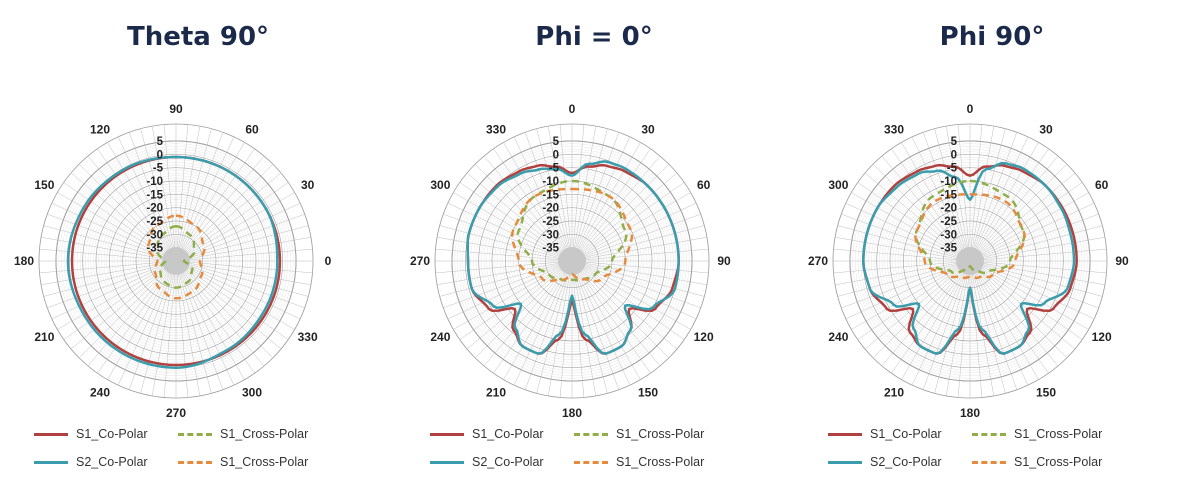 The image size is (1190, 491). Describe the element at coordinates (44, 185) in the screenshot. I see `angle-tick-label: 150` at that location.